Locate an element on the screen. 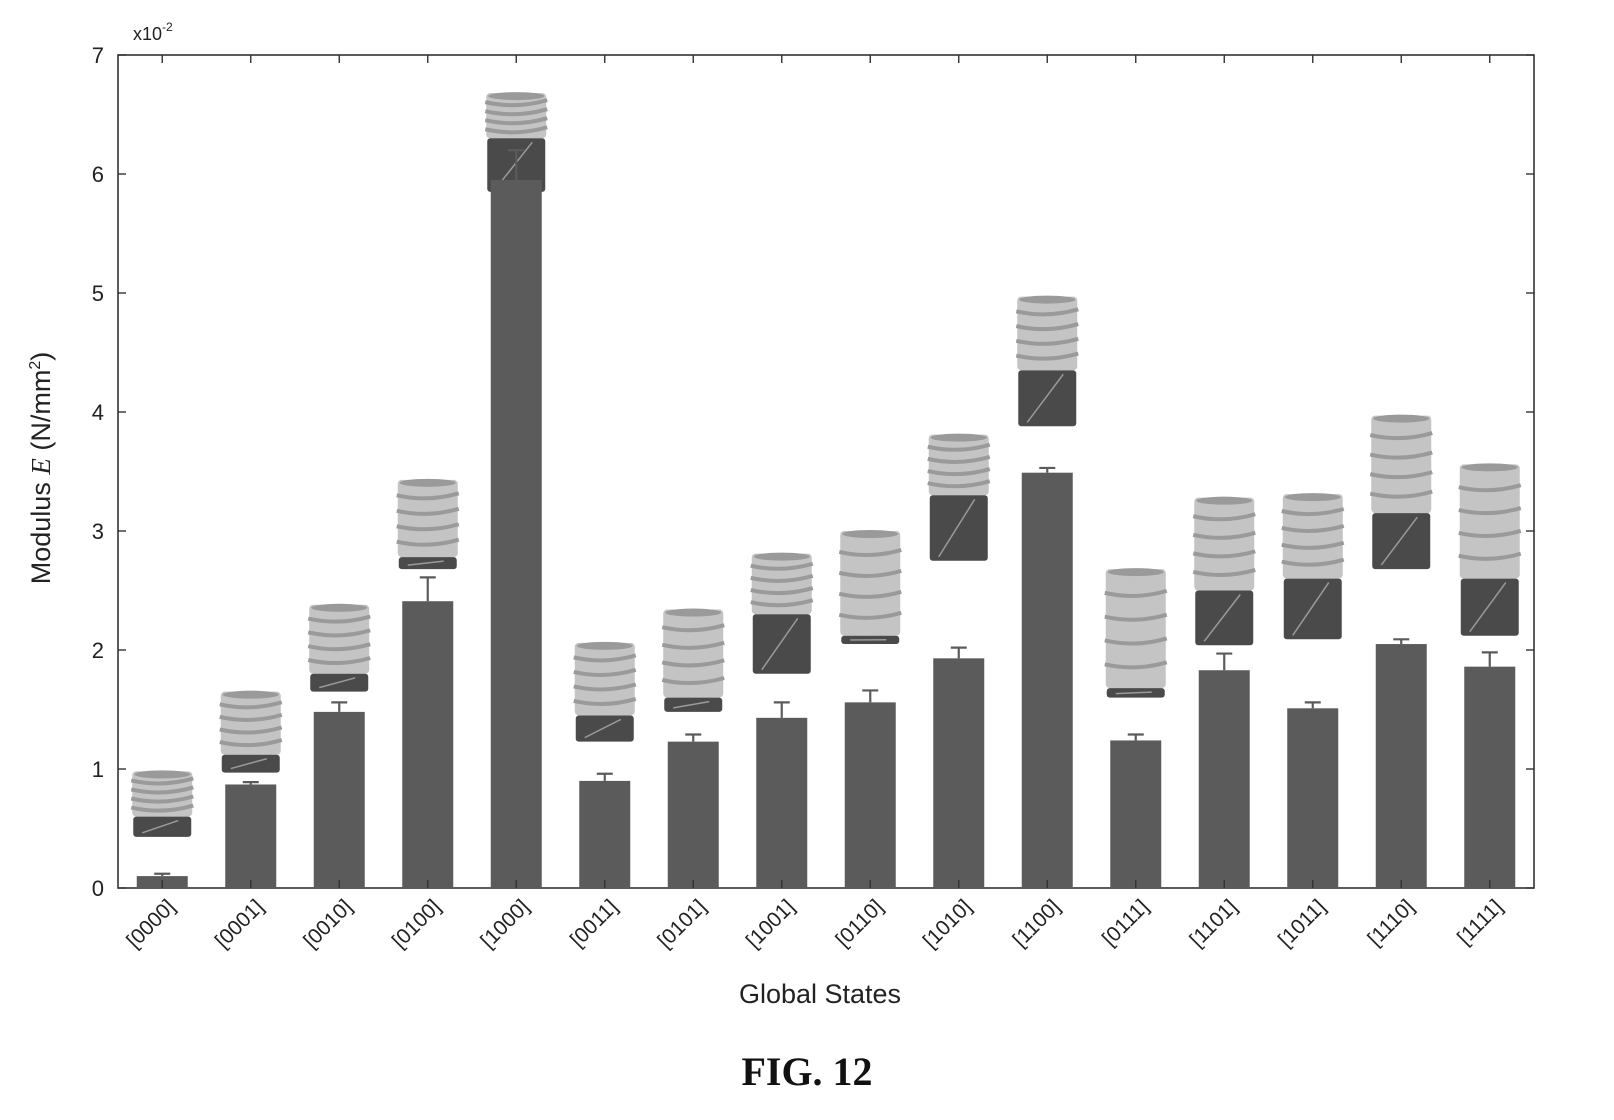 Image resolution: width=1614 pixels, height=1120 pixels. x-tick-label: [0000] is located at coordinates (151, 924).